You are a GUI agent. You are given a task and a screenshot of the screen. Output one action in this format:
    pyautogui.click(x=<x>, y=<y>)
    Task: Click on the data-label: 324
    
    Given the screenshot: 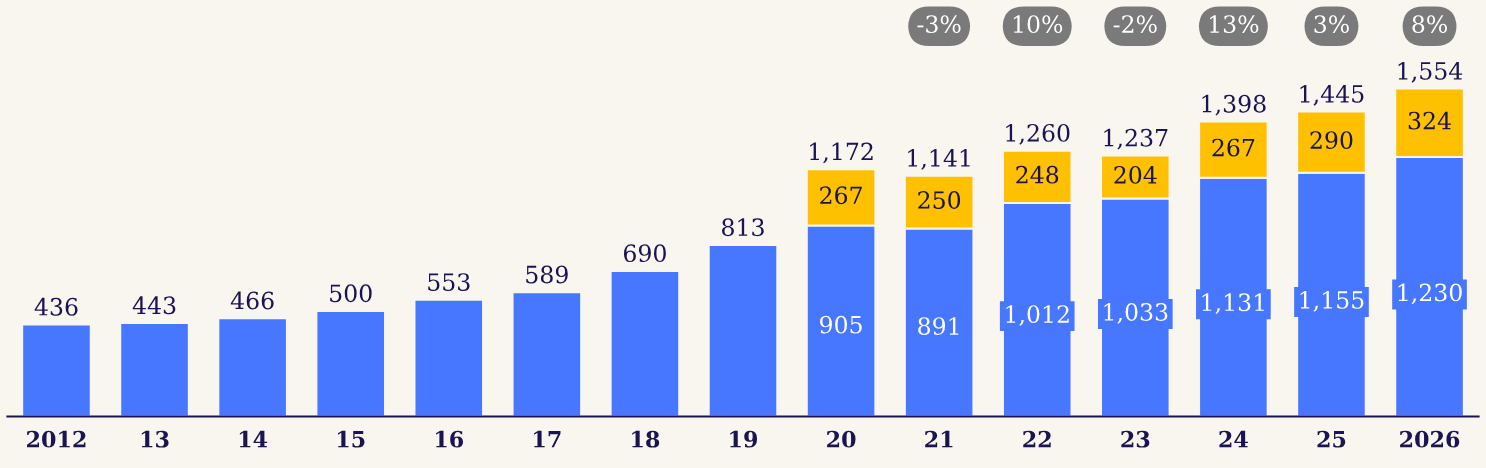 What is the action you would take?
    pyautogui.click(x=1429, y=120)
    